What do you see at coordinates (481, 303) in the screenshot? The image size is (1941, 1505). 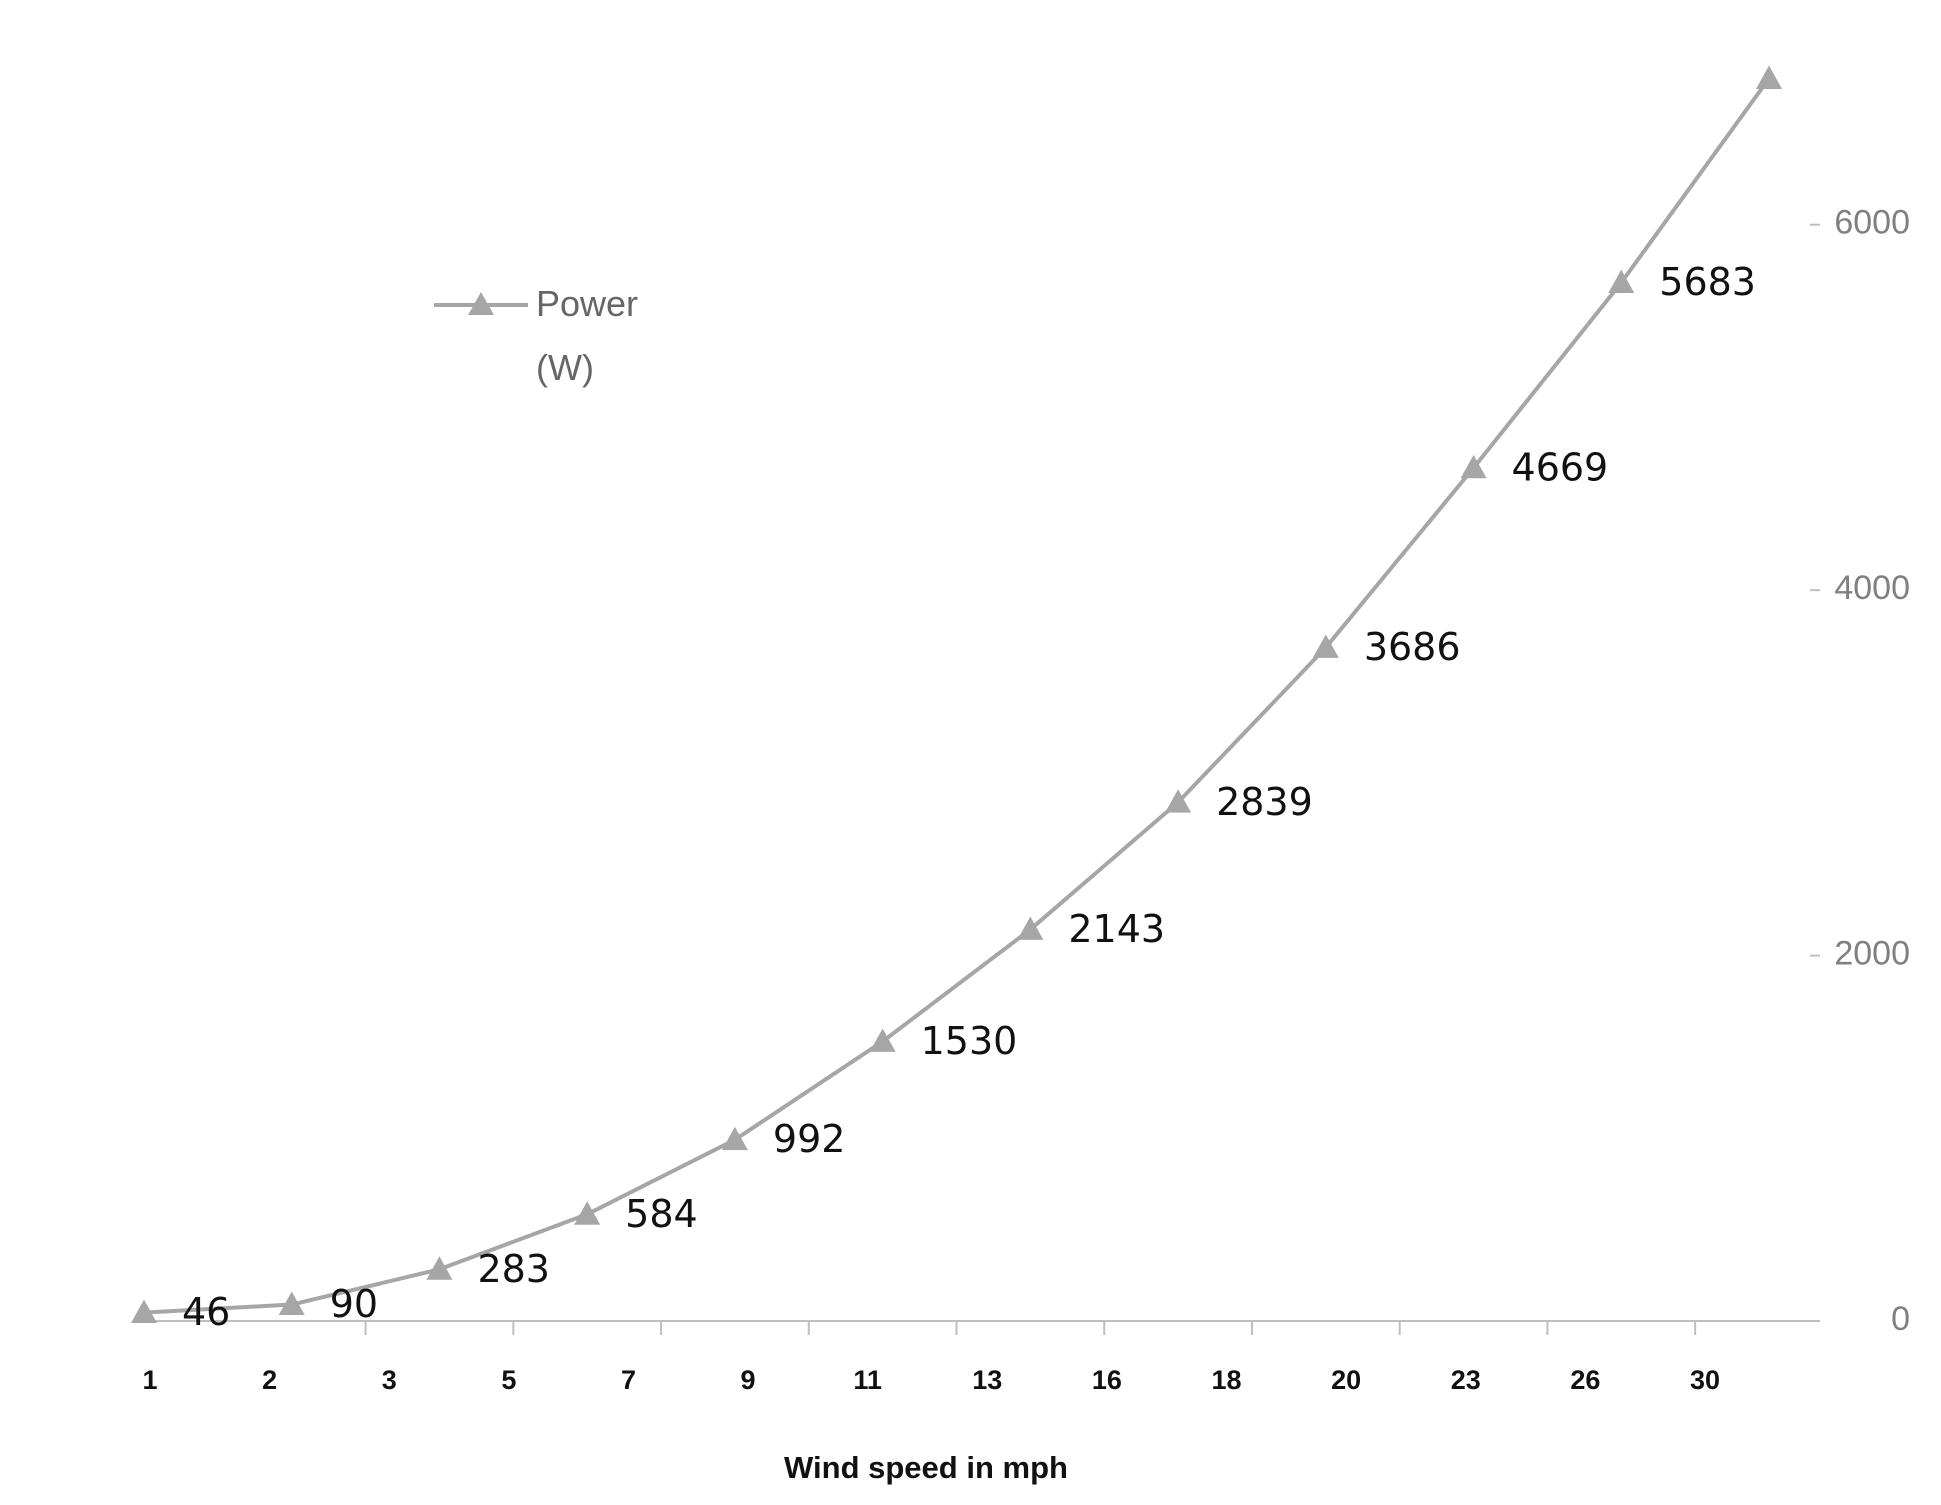 I see `legend-marker` at bounding box center [481, 303].